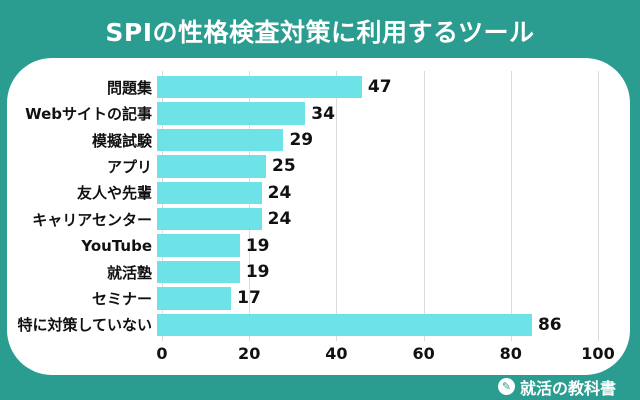 This screenshot has width=640, height=400. What do you see at coordinates (129, 87) in the screenshot?
I see `category-label: 問題集` at bounding box center [129, 87].